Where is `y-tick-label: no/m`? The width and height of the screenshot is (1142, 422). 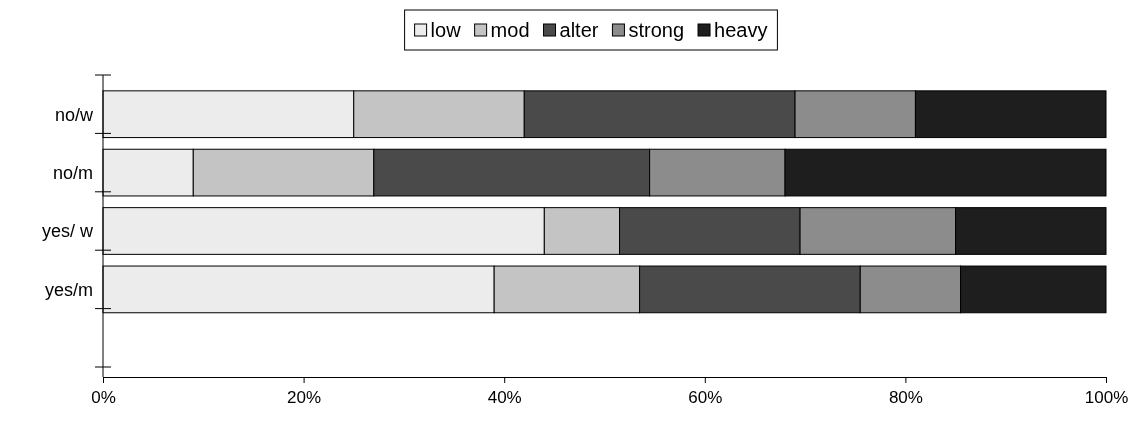
y-tick-label: no/m is located at coordinates (72, 172).